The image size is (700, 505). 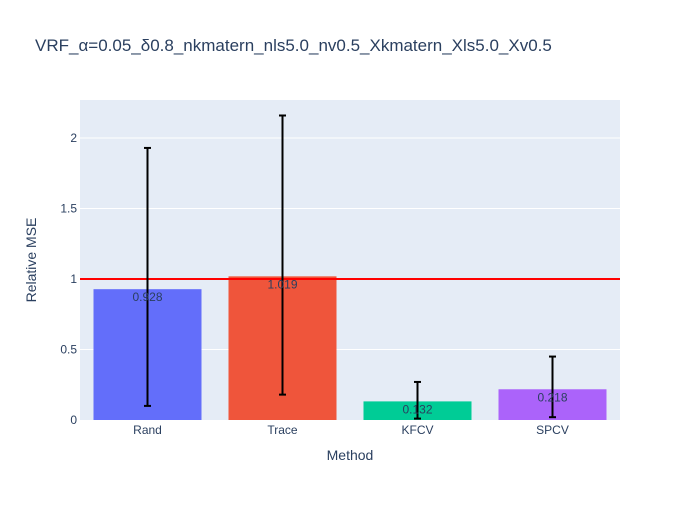 What do you see at coordinates (147, 430) in the screenshot?
I see `x-tick-label: Rand` at bounding box center [147, 430].